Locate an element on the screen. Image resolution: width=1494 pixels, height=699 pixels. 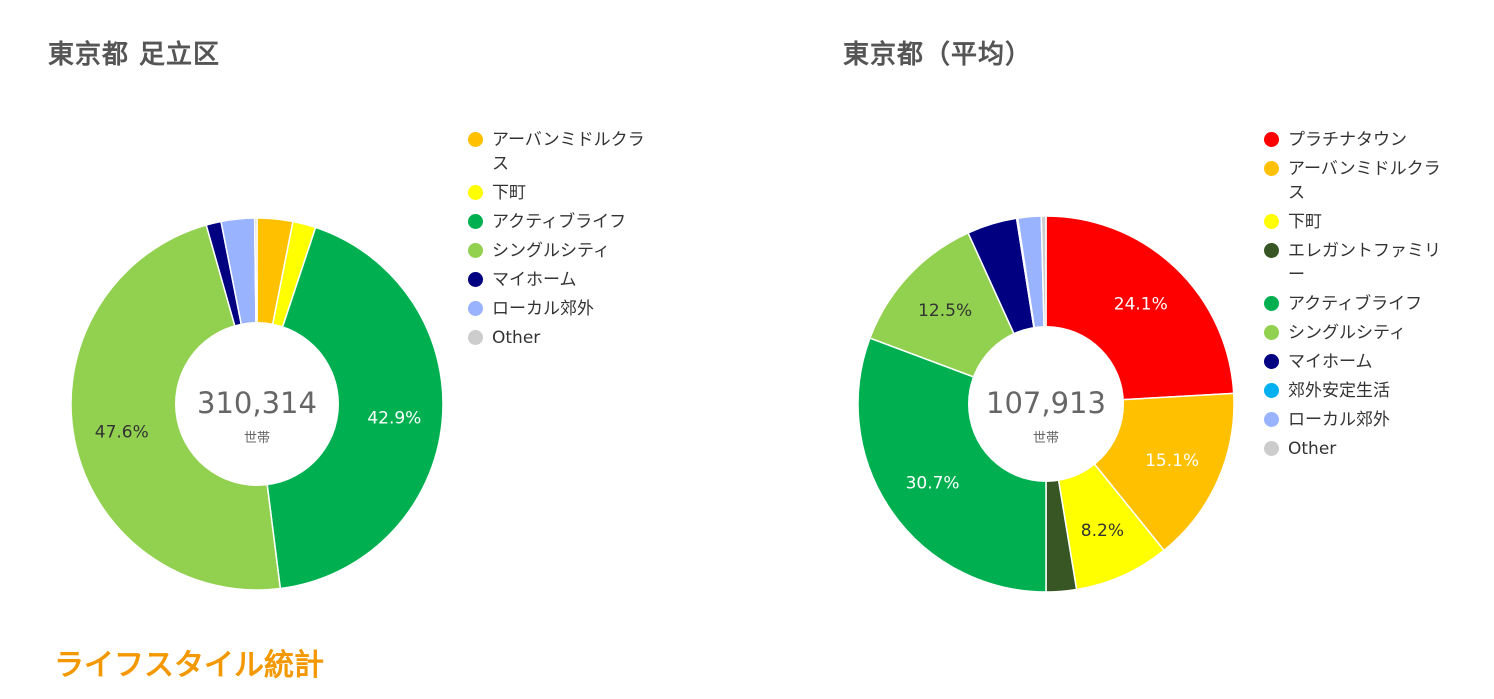
legend-label: プラチナタウン is located at coordinates (1347, 140).